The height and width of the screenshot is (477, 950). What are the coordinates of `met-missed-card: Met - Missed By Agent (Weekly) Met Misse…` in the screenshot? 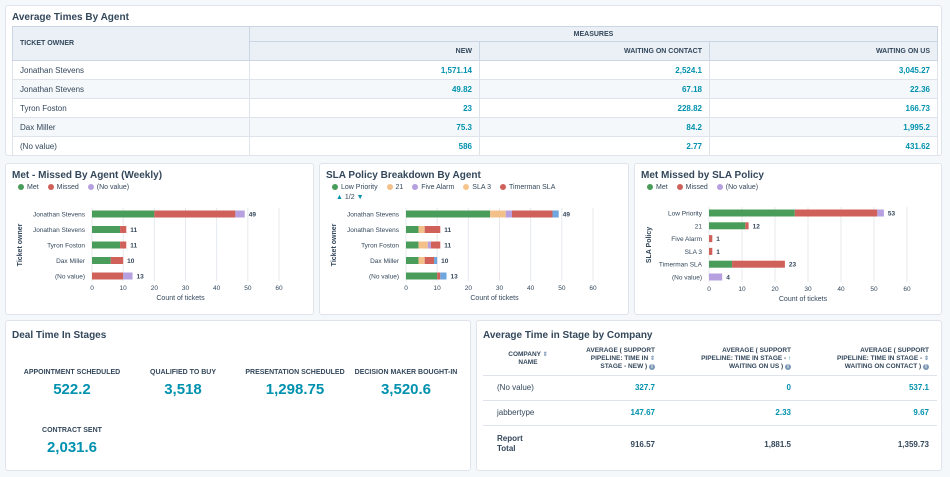 It's located at (159, 239).